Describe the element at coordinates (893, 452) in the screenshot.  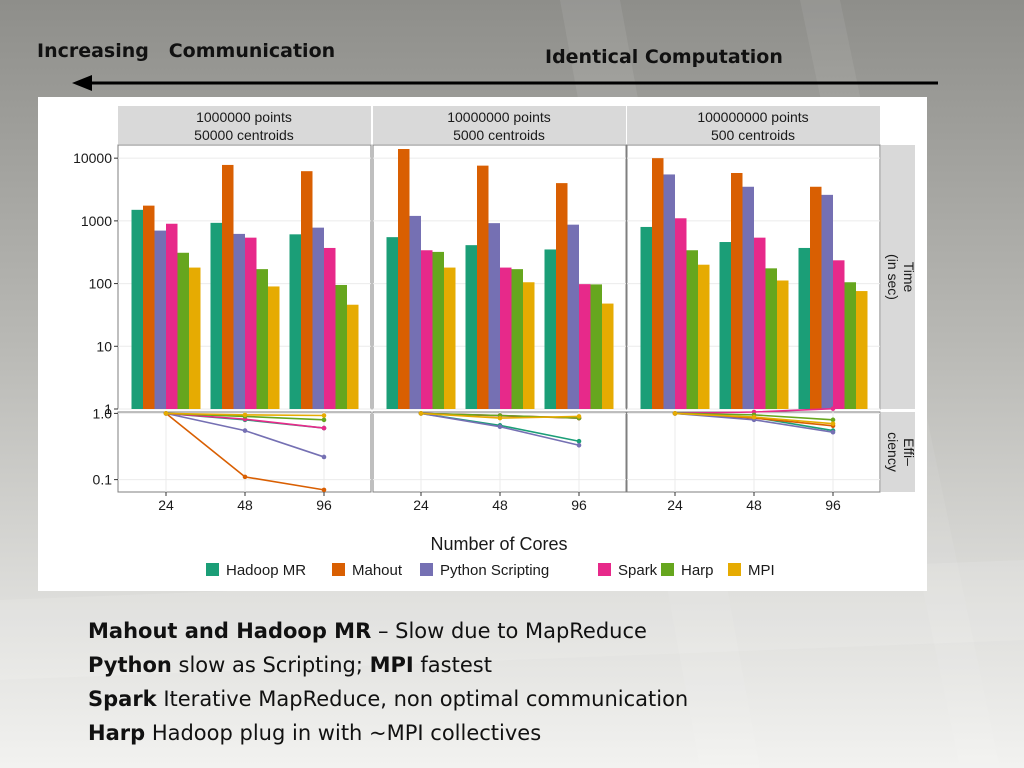
I see `efficiency-axis-label-2: ciency` at that location.